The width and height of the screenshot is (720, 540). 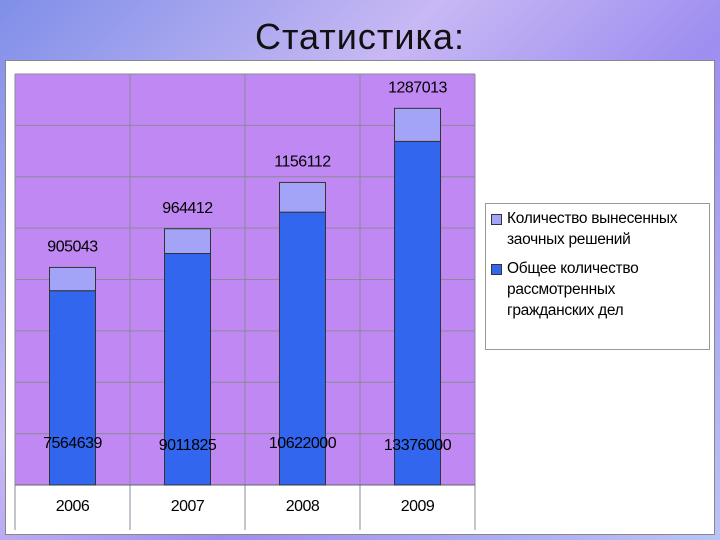 What do you see at coordinates (360, 36) in the screenshot?
I see `slide-title: Статистика:` at bounding box center [360, 36].